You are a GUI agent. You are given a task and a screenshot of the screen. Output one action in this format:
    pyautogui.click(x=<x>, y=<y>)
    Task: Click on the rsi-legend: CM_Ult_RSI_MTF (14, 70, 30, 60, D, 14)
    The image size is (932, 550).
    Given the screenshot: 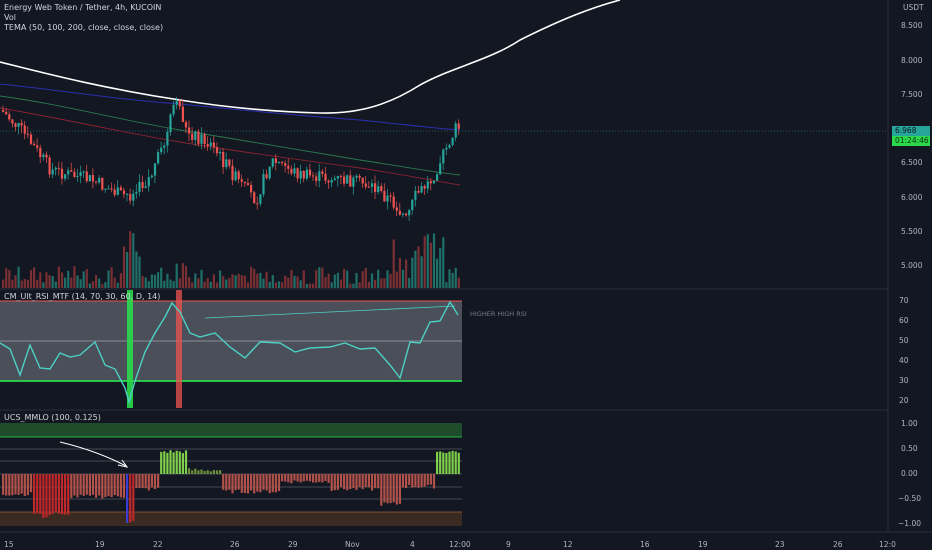 What is the action you would take?
    pyautogui.click(x=82, y=296)
    